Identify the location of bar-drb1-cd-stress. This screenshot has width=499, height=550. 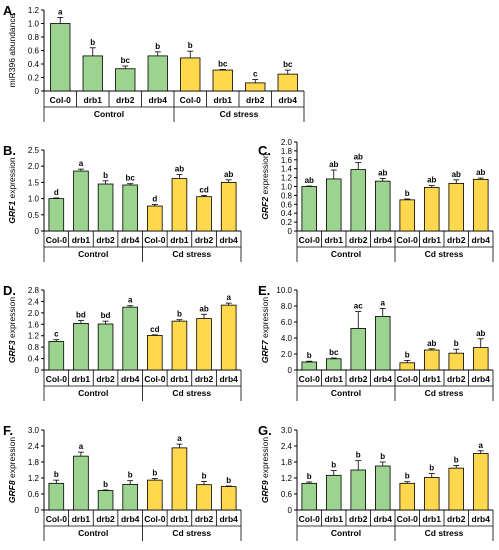
(179, 345).